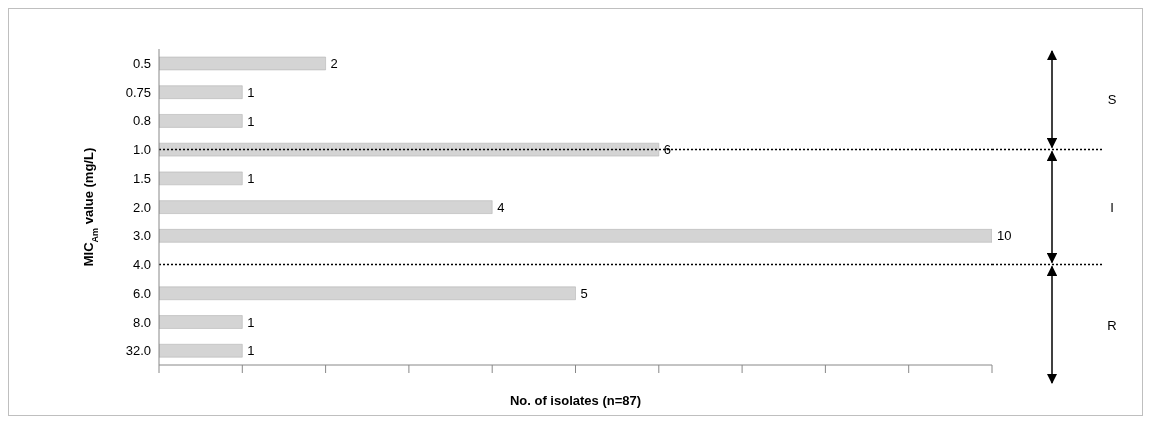 The width and height of the screenshot is (1151, 424). I want to click on data-label: 10, so click(1004, 236).